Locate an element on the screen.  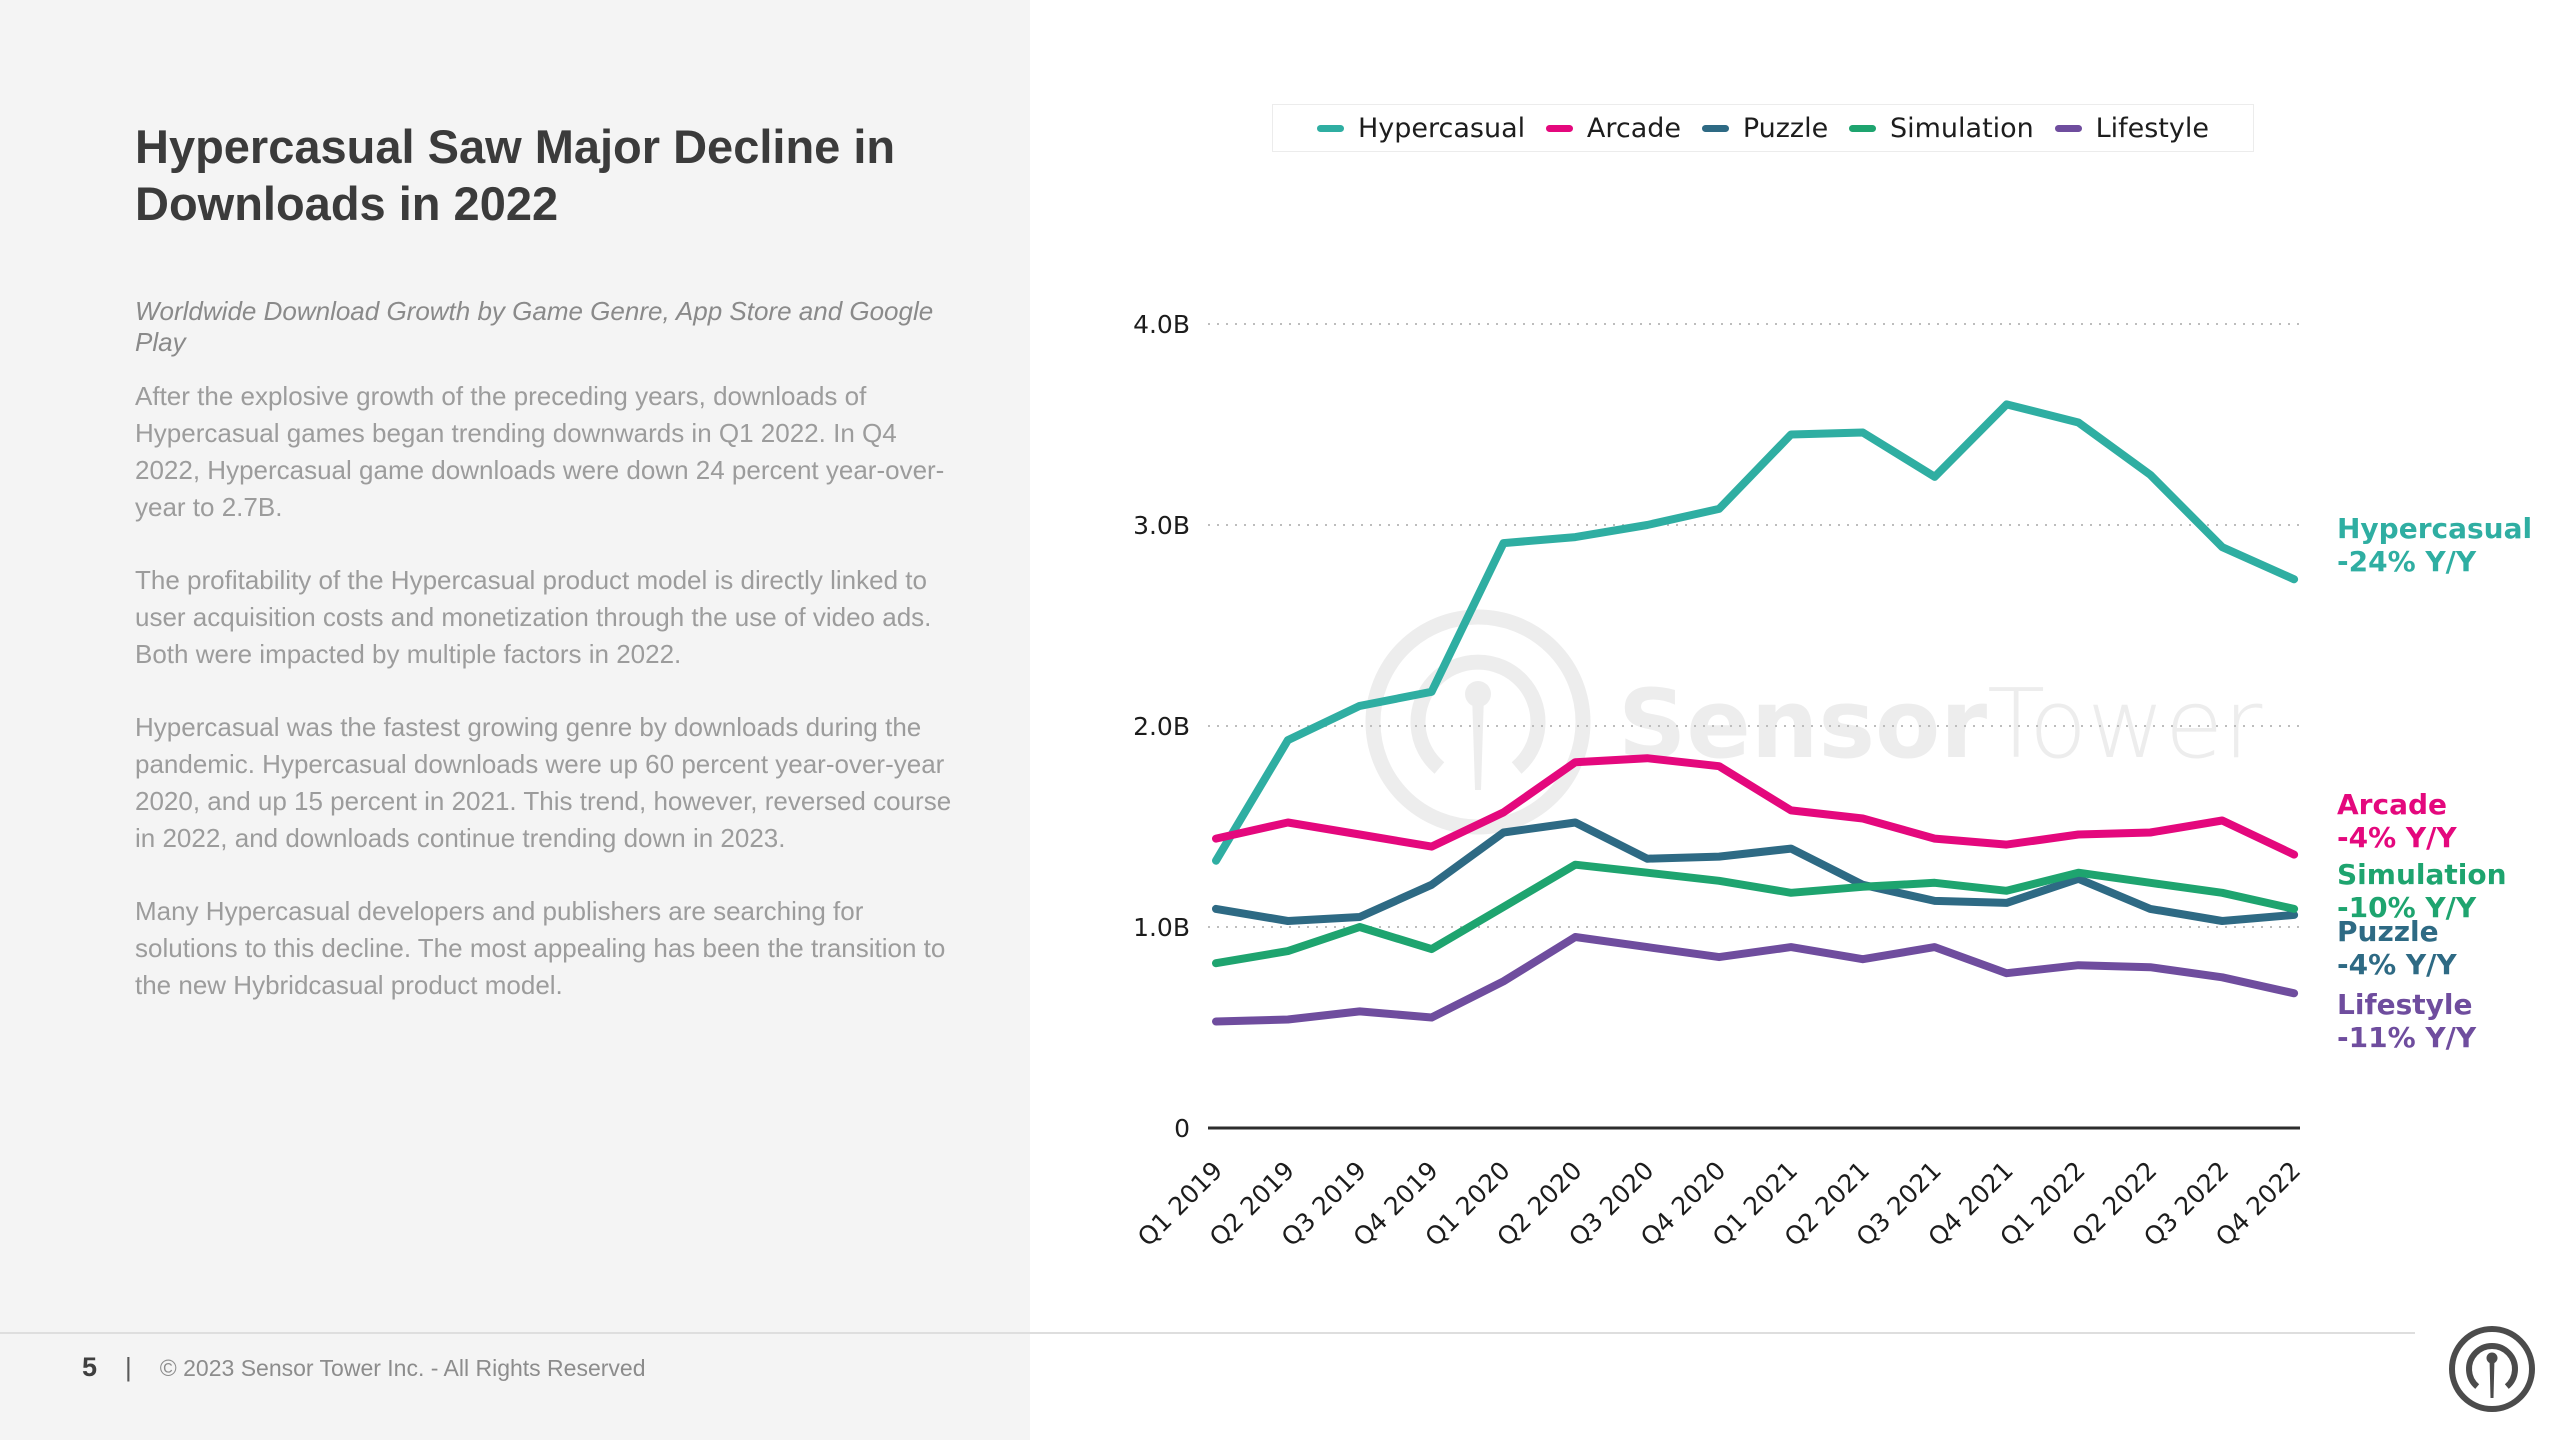
legend-label: Lifestyle is located at coordinates (2152, 128).